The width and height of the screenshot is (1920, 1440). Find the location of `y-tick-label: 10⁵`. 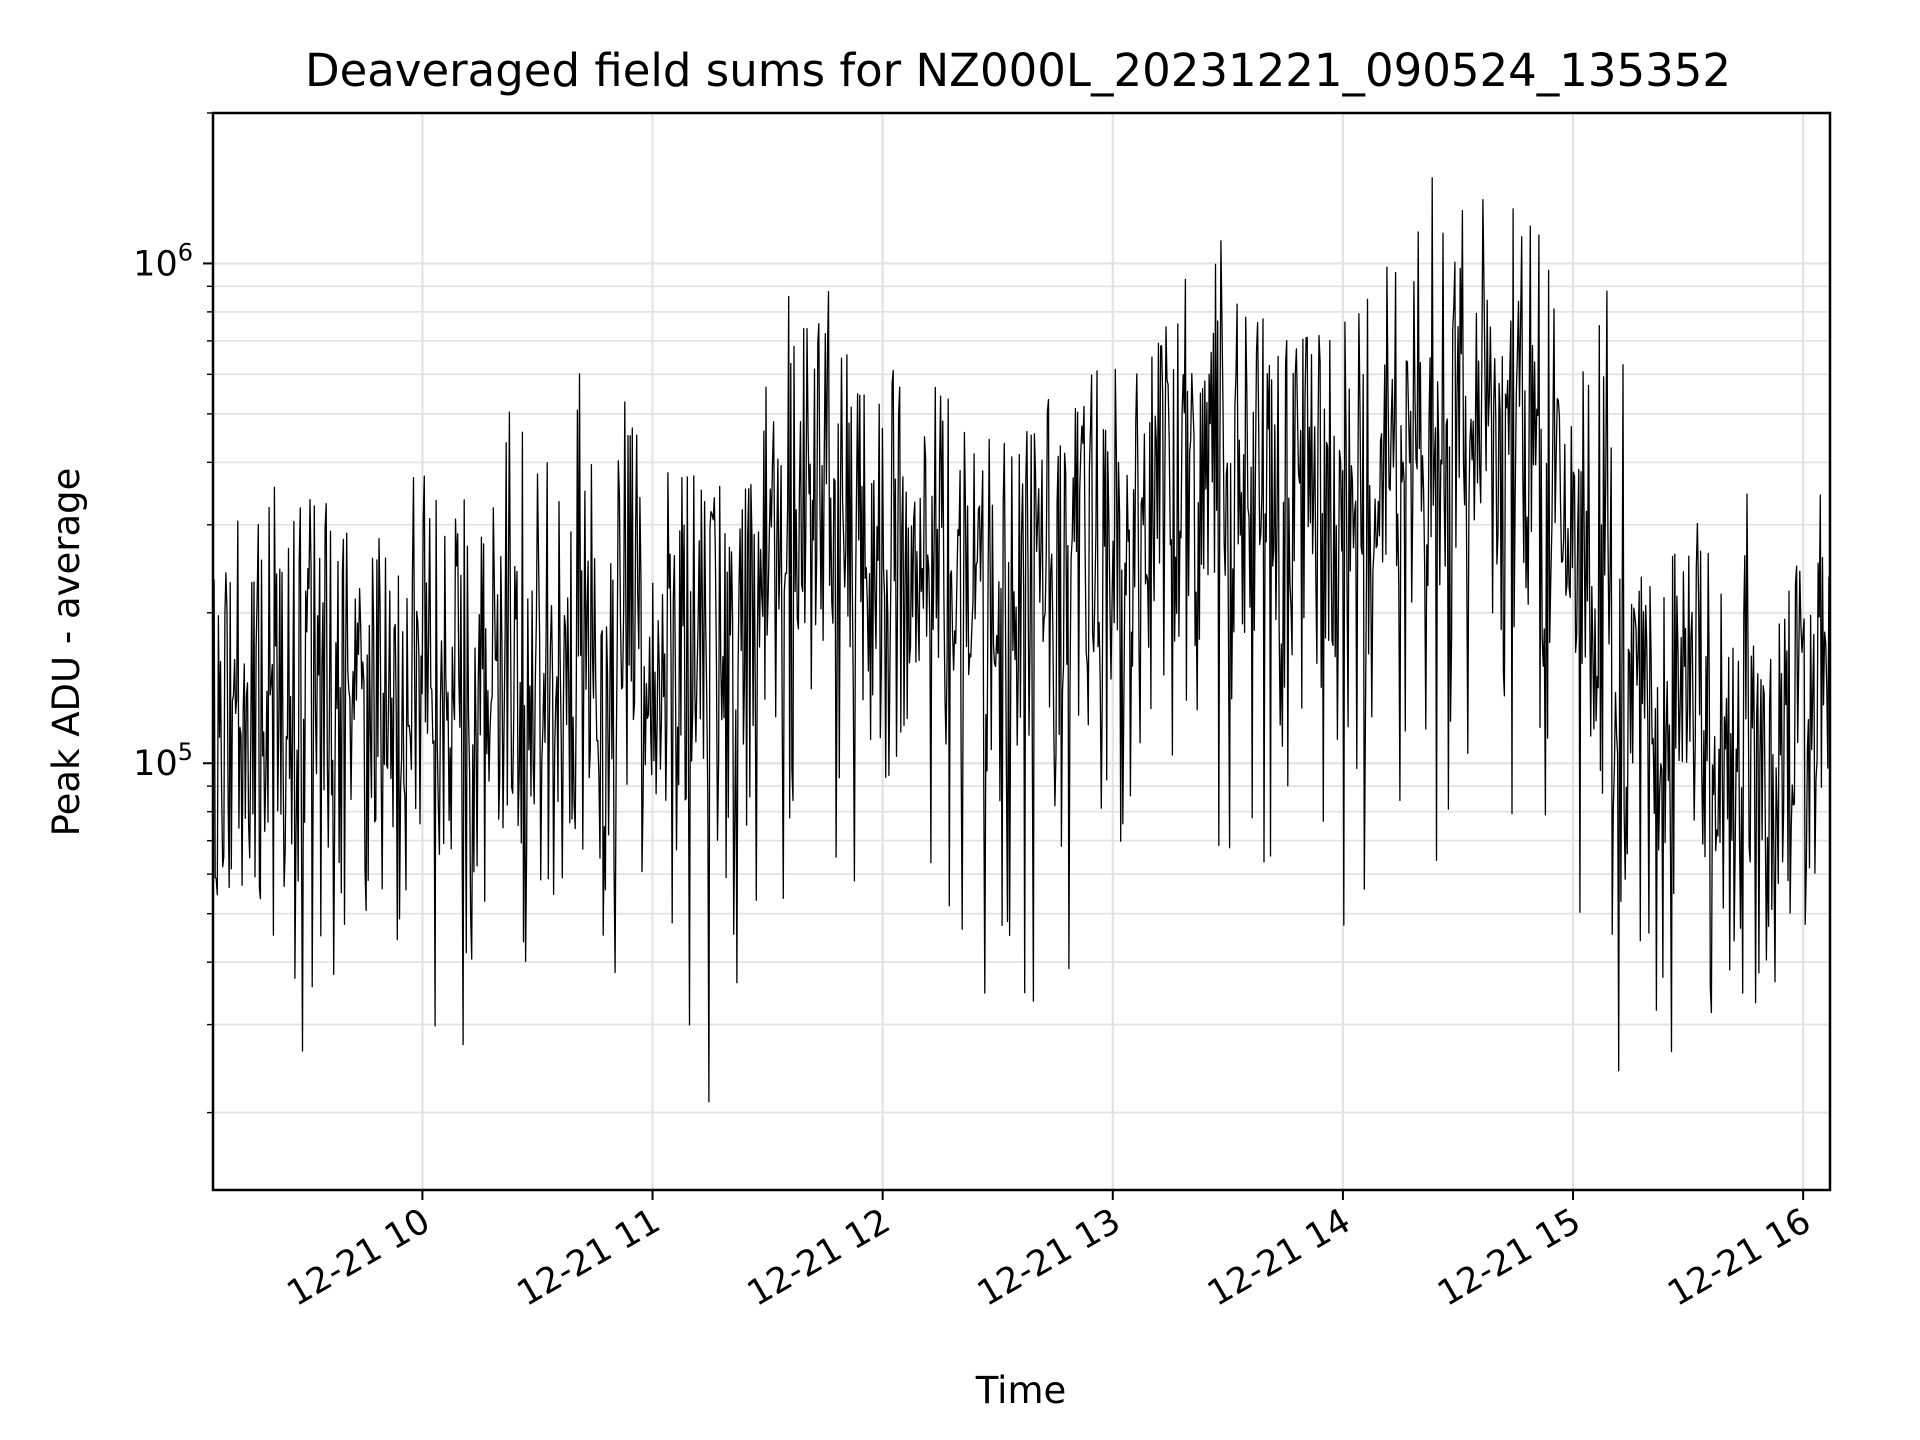

y-tick-label: 10⁵ is located at coordinates (163, 761).